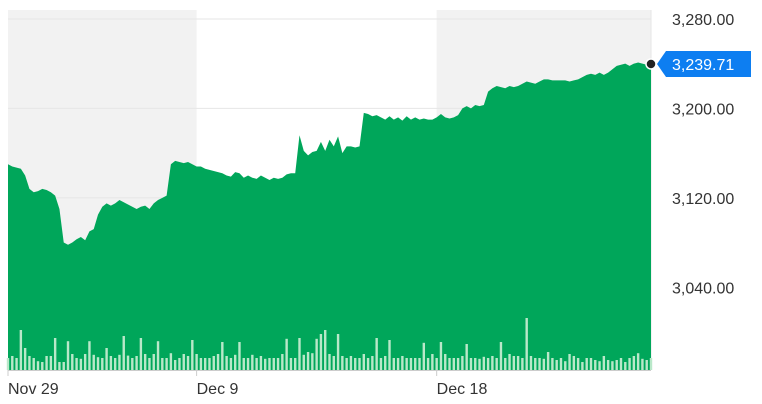 This screenshot has width=762, height=404. Describe the element at coordinates (703, 288) in the screenshot. I see `y-tick-label: 3,040.00` at that location.